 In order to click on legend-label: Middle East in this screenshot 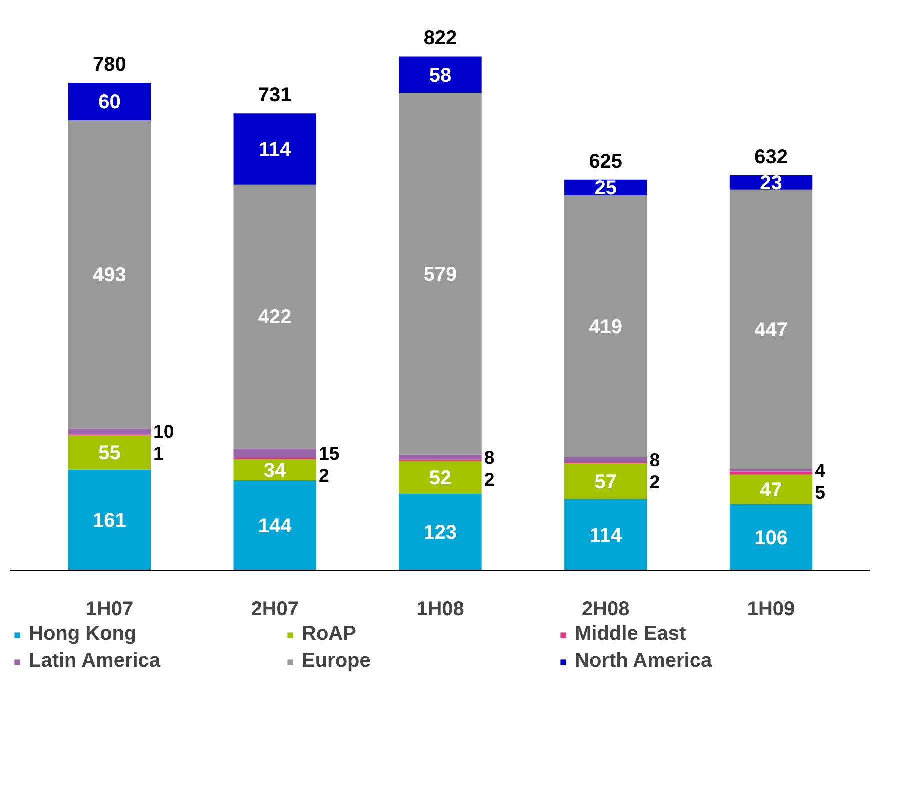, I will do `click(631, 634)`.